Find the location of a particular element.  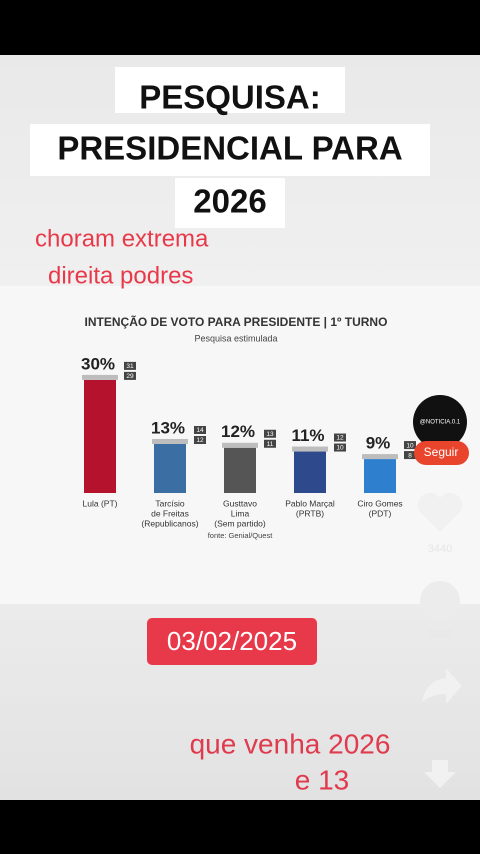

account: @NOTICIA.0.1 is located at coordinates (440, 423).